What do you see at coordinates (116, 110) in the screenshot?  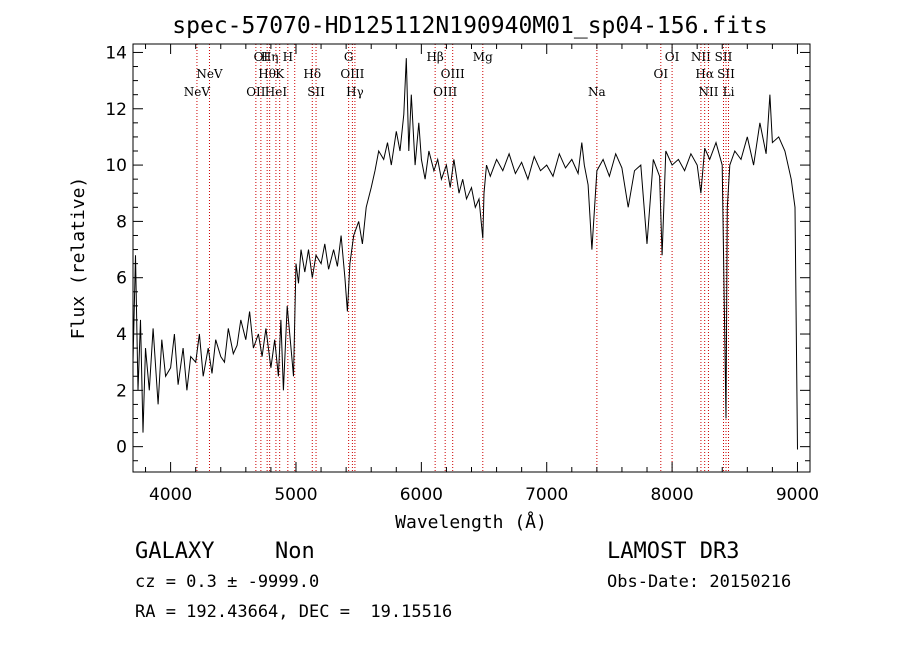 I see `y-tick-label: 12` at bounding box center [116, 110].